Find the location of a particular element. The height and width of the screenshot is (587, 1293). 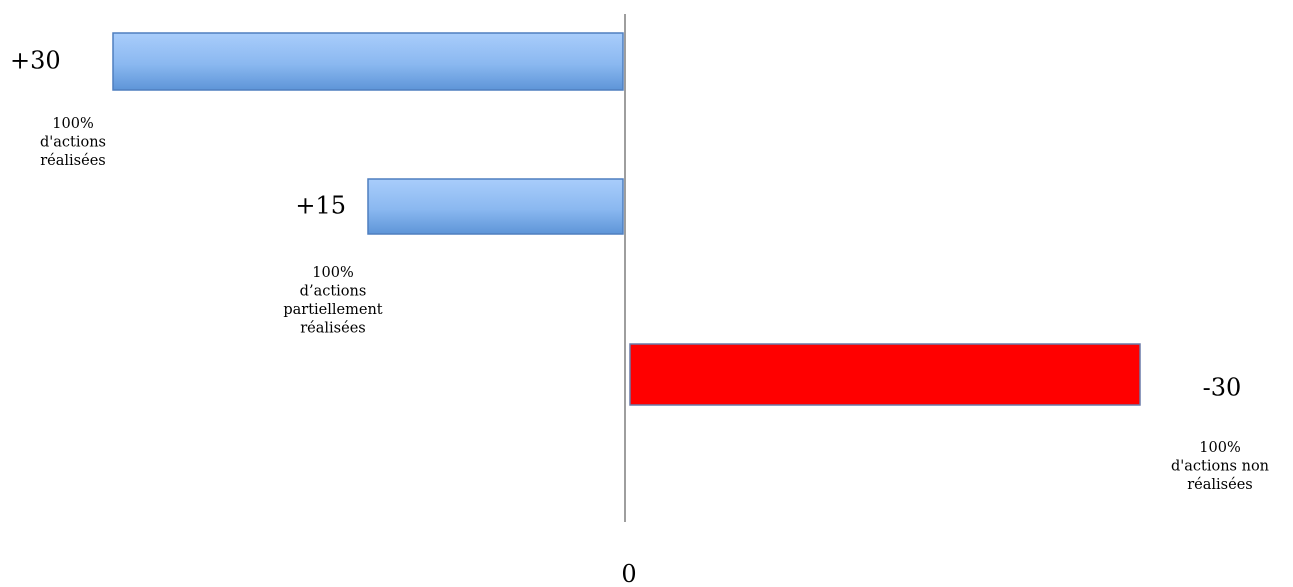

bar-2-value-label: +15 is located at coordinates (320, 206).